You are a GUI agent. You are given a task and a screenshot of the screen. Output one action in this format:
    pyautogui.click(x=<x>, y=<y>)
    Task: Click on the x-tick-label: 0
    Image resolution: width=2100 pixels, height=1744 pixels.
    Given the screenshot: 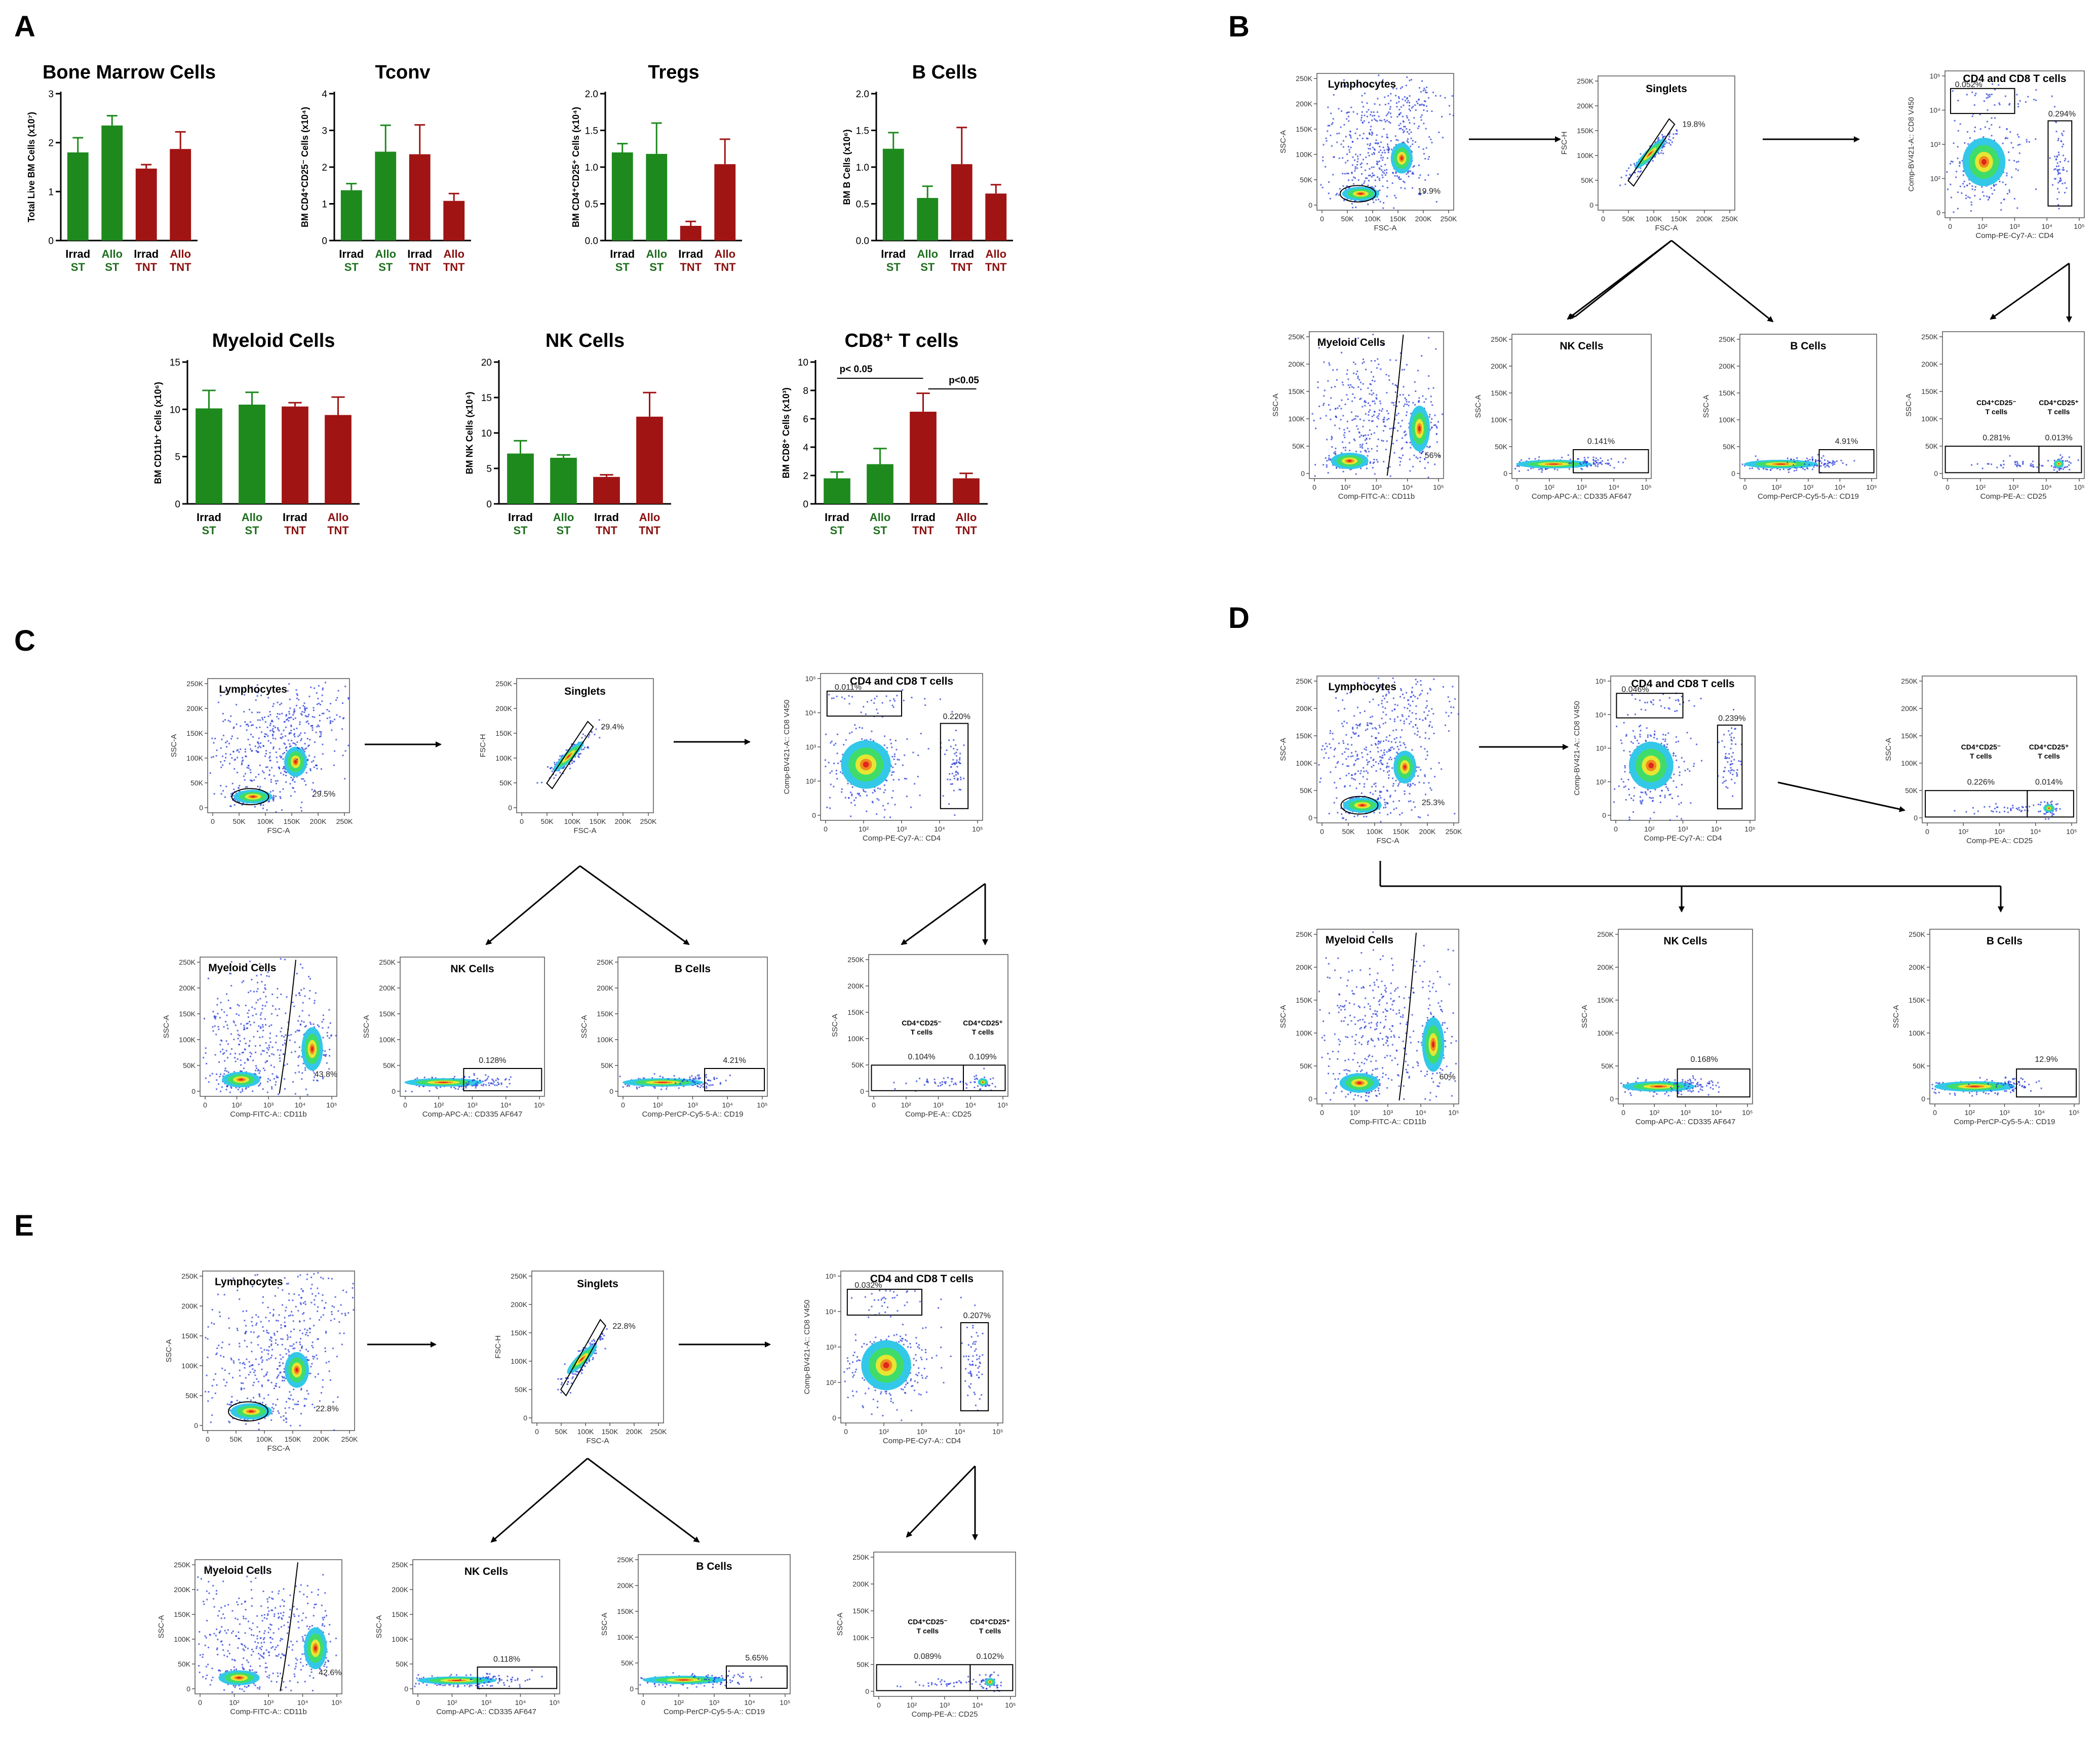 What is the action you would take?
    pyautogui.click(x=826, y=829)
    